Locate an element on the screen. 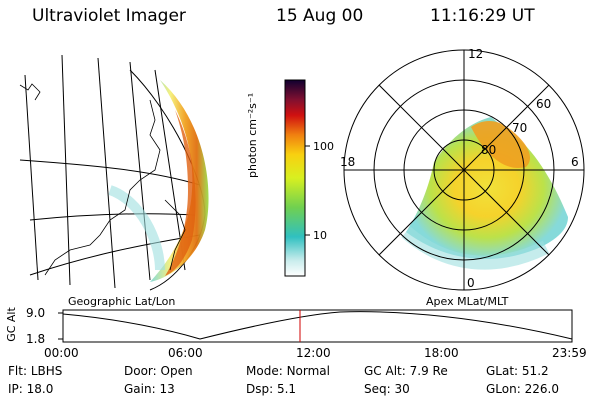 The height and width of the screenshot is (400, 600). instrument-title: Ultraviolet Imager is located at coordinates (109, 16).